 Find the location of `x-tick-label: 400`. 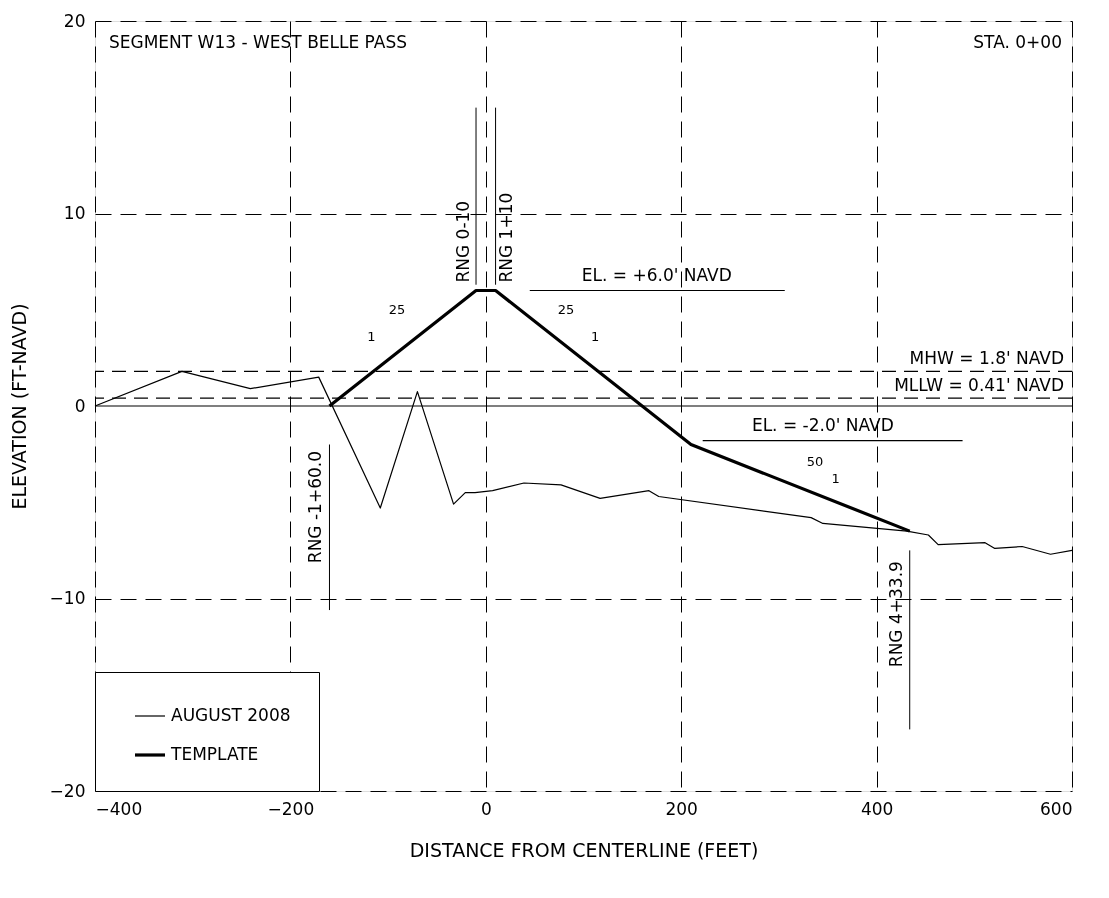

x-tick-label: 400 is located at coordinates (877, 808).